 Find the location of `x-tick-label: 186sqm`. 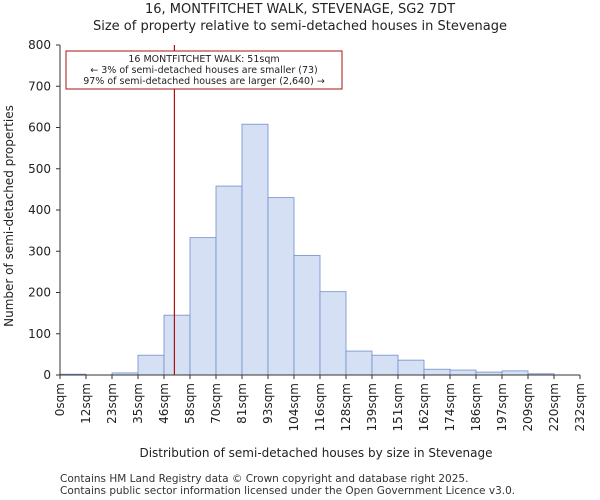

x-tick-label: 186sqm is located at coordinates (476, 407).